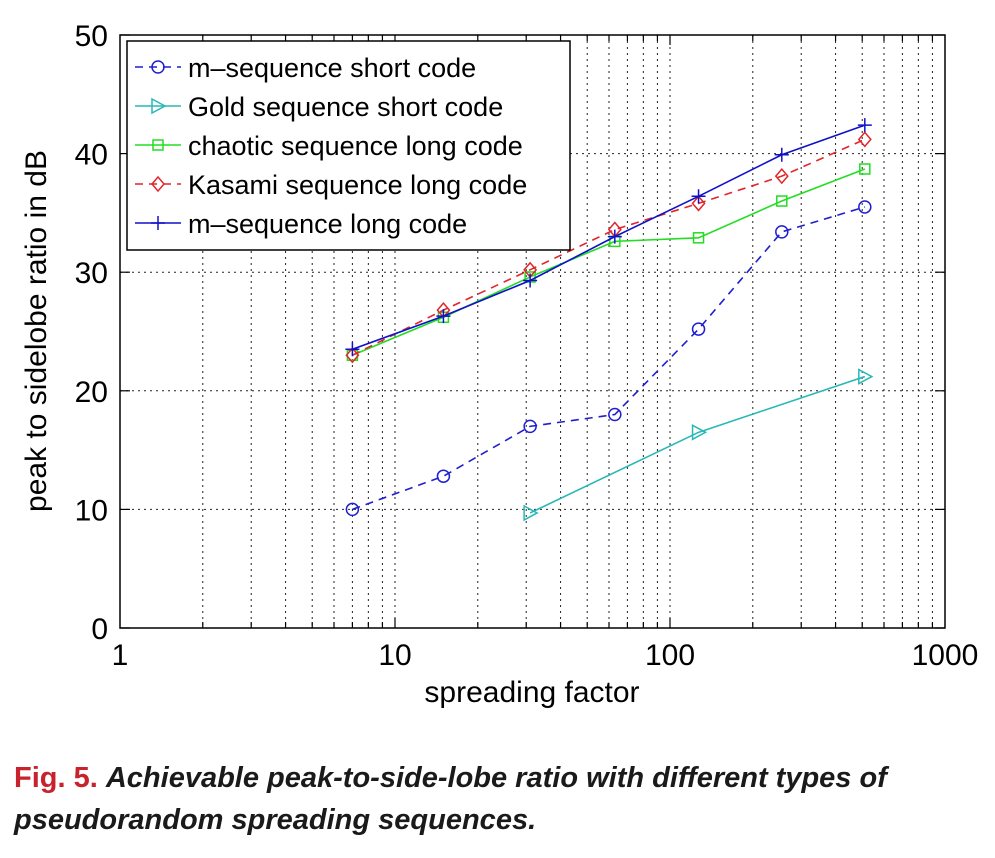 The width and height of the screenshot is (995, 858). Describe the element at coordinates (531, 692) in the screenshot. I see `x-axis-label: spreading factor` at that location.